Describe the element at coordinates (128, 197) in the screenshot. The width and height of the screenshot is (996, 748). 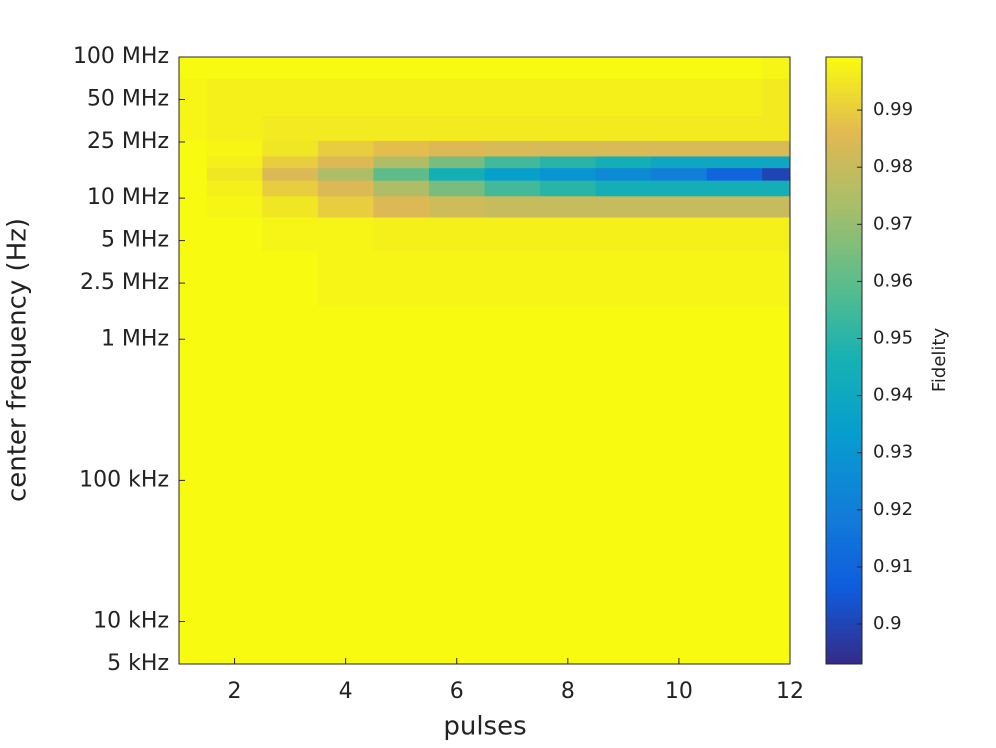
I see `y-tick-label: 10 MHz` at that location.